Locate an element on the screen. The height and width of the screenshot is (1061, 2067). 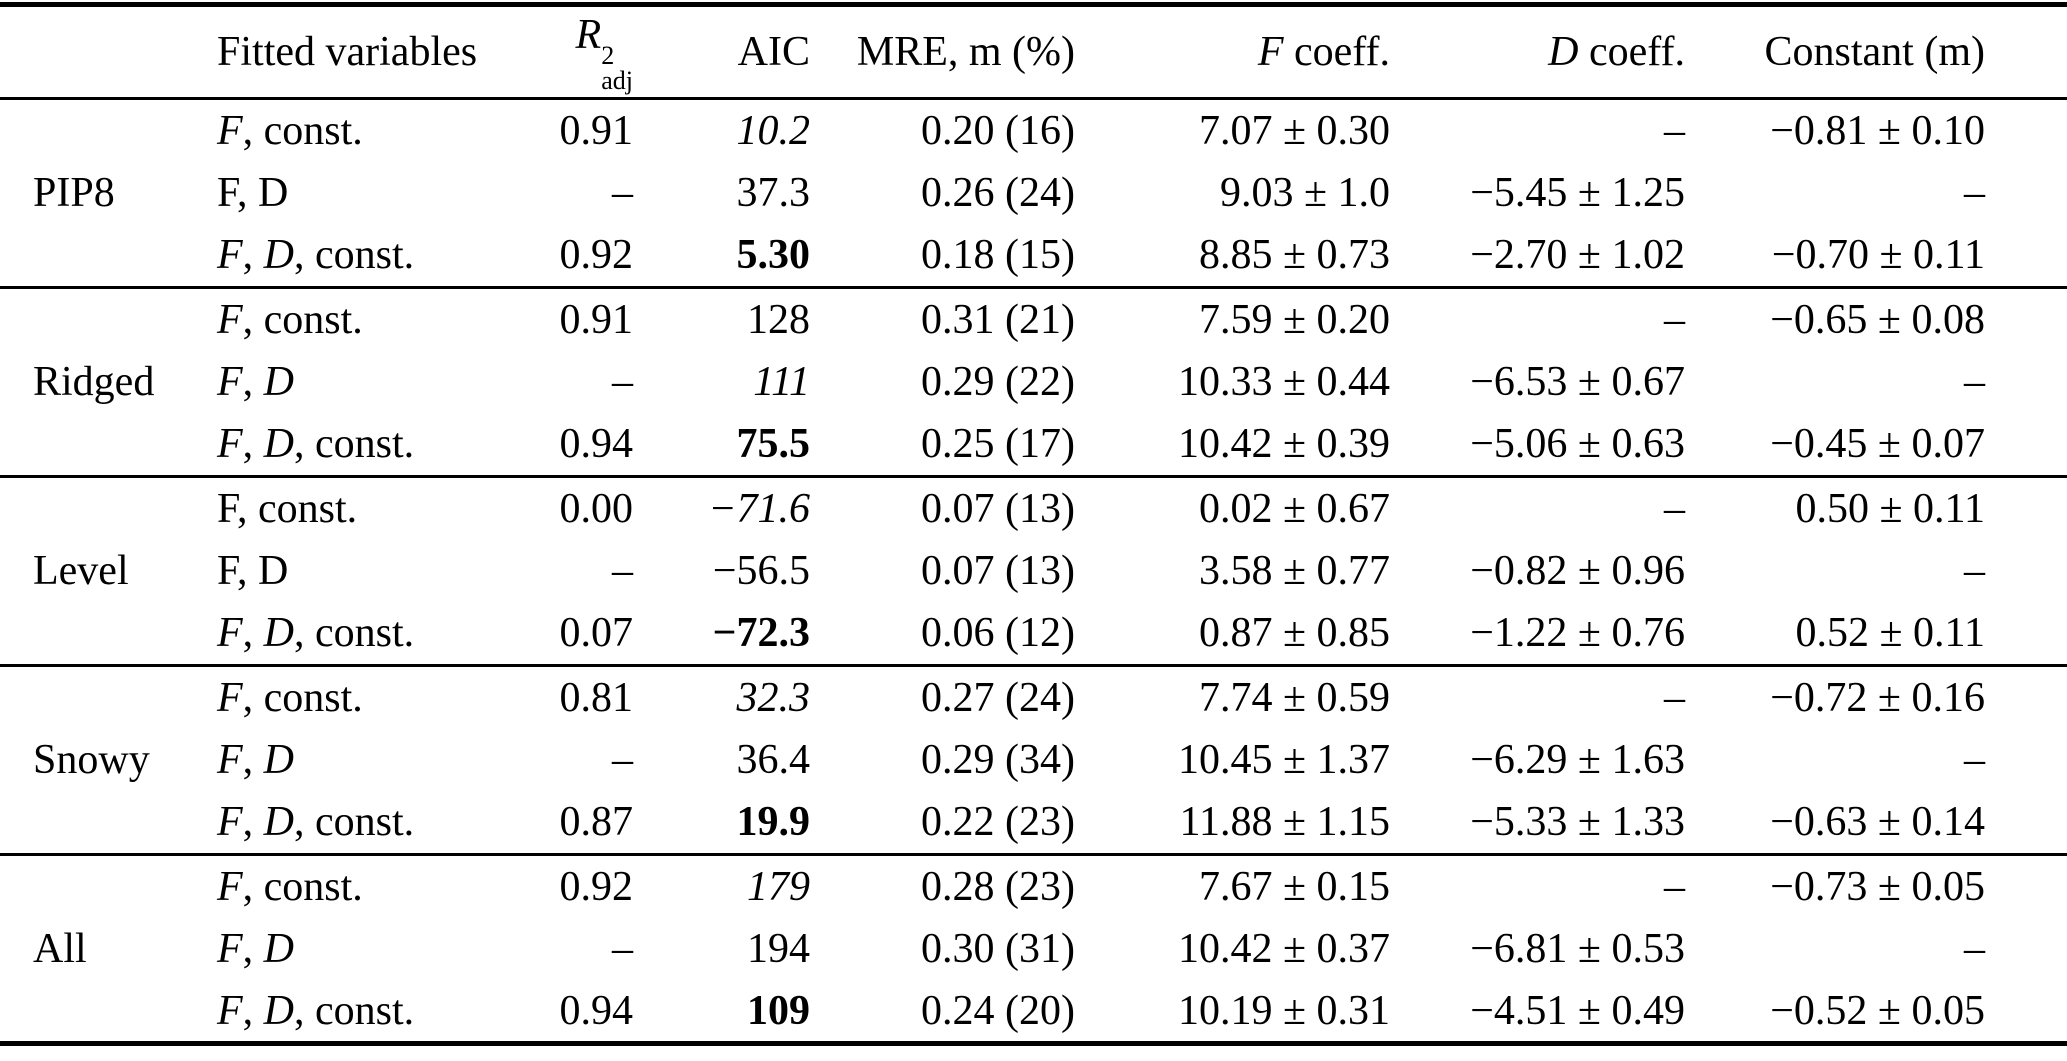
cell-r2adj: 0.87 is located at coordinates (596, 822).